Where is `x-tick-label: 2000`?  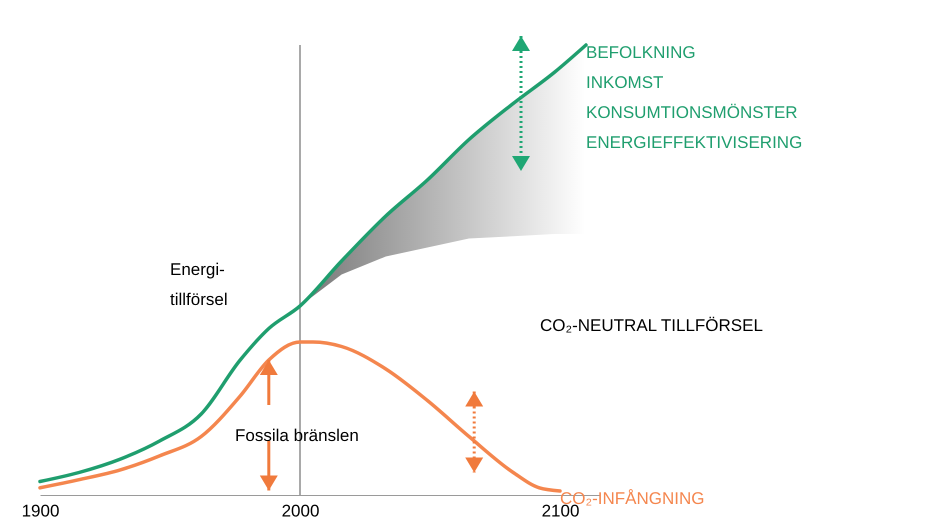
x-tick-label: 2000 is located at coordinates (301, 511).